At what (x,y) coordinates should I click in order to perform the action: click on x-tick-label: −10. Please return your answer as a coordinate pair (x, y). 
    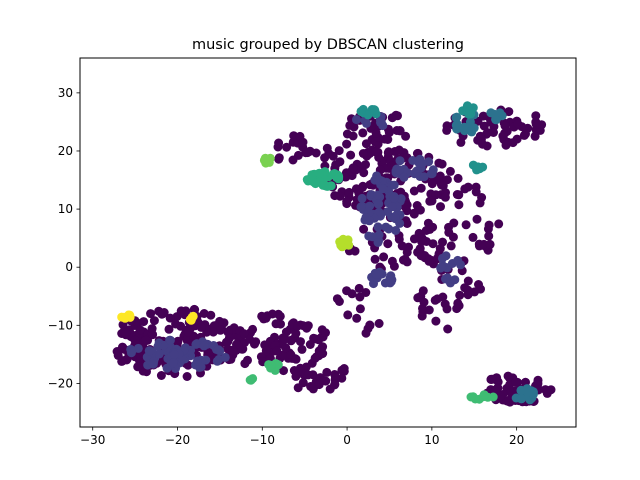
    Looking at the image, I should click on (262, 440).